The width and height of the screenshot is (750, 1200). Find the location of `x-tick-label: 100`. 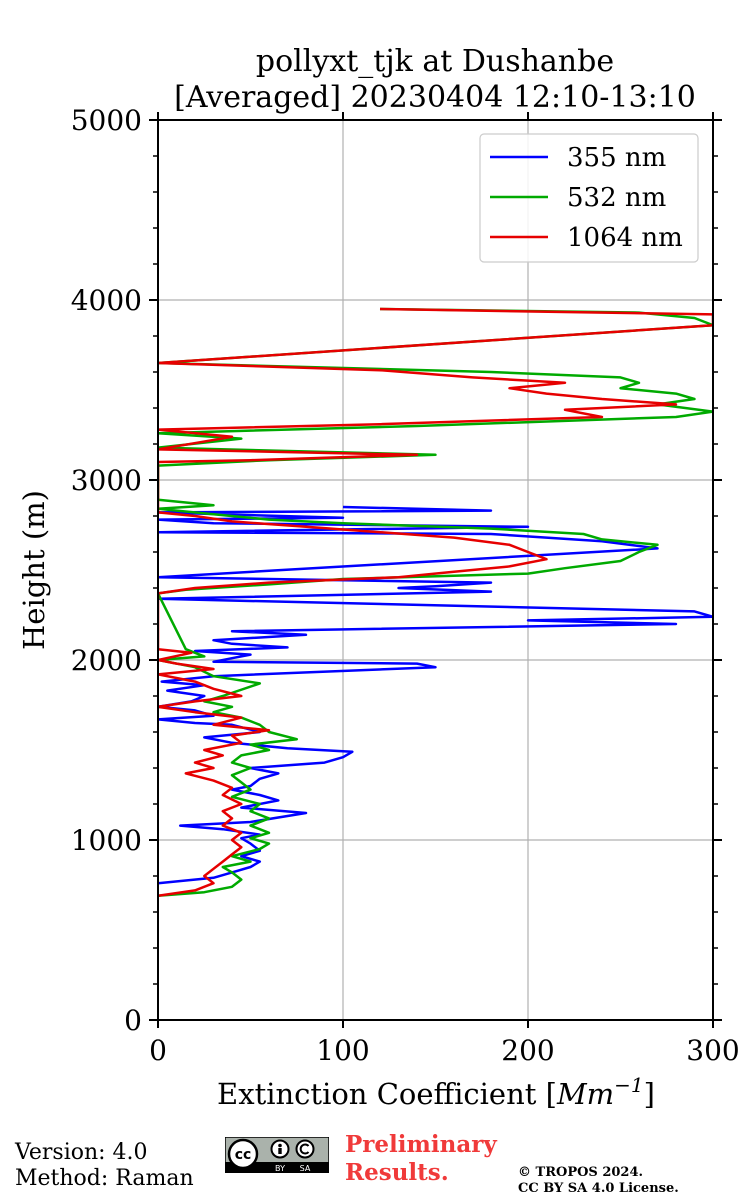

x-tick-label: 100 is located at coordinates (342, 1050).